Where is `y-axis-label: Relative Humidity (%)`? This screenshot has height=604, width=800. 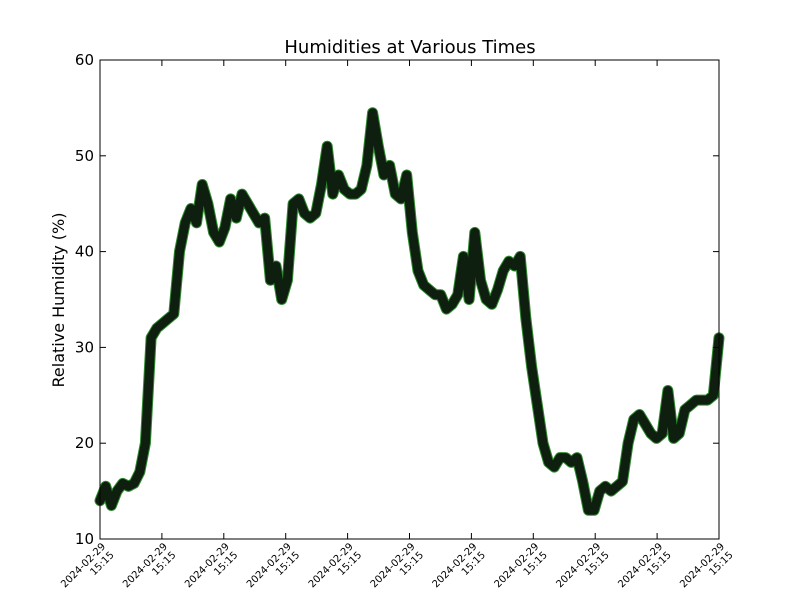 y-axis-label: Relative Humidity (%) is located at coordinates (58, 300).